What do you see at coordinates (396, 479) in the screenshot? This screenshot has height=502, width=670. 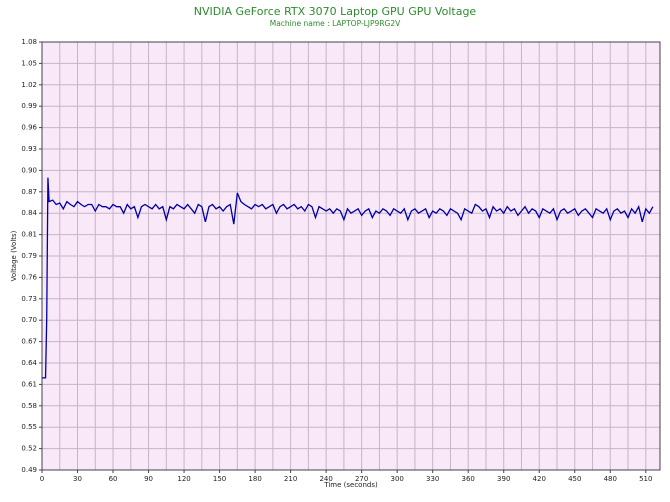 I see `x-tick-label: 300` at bounding box center [396, 479].